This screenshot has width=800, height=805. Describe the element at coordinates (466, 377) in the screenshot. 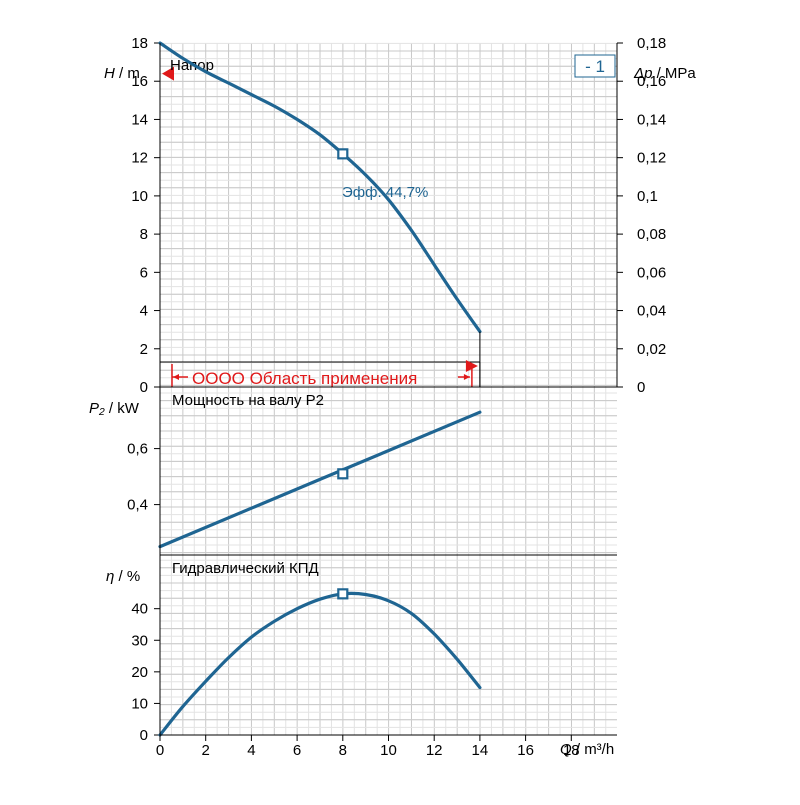

I see `range-right-arrow` at that location.